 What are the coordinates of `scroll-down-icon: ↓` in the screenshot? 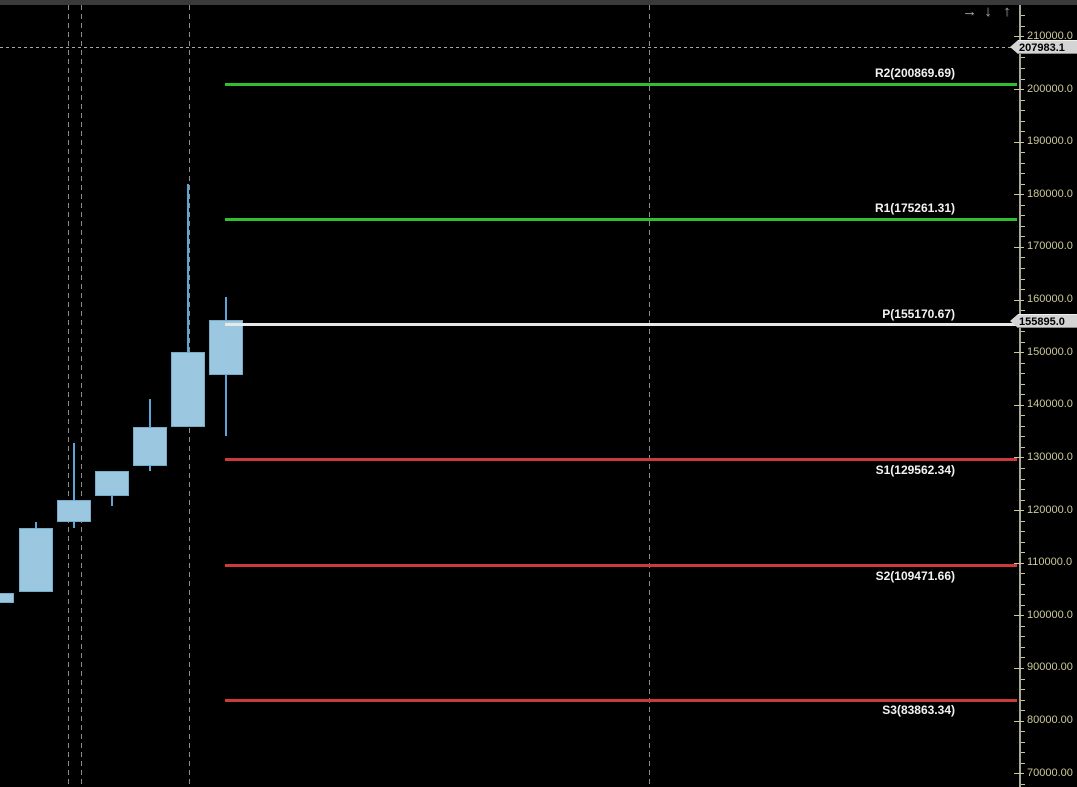 It's located at (988, 11).